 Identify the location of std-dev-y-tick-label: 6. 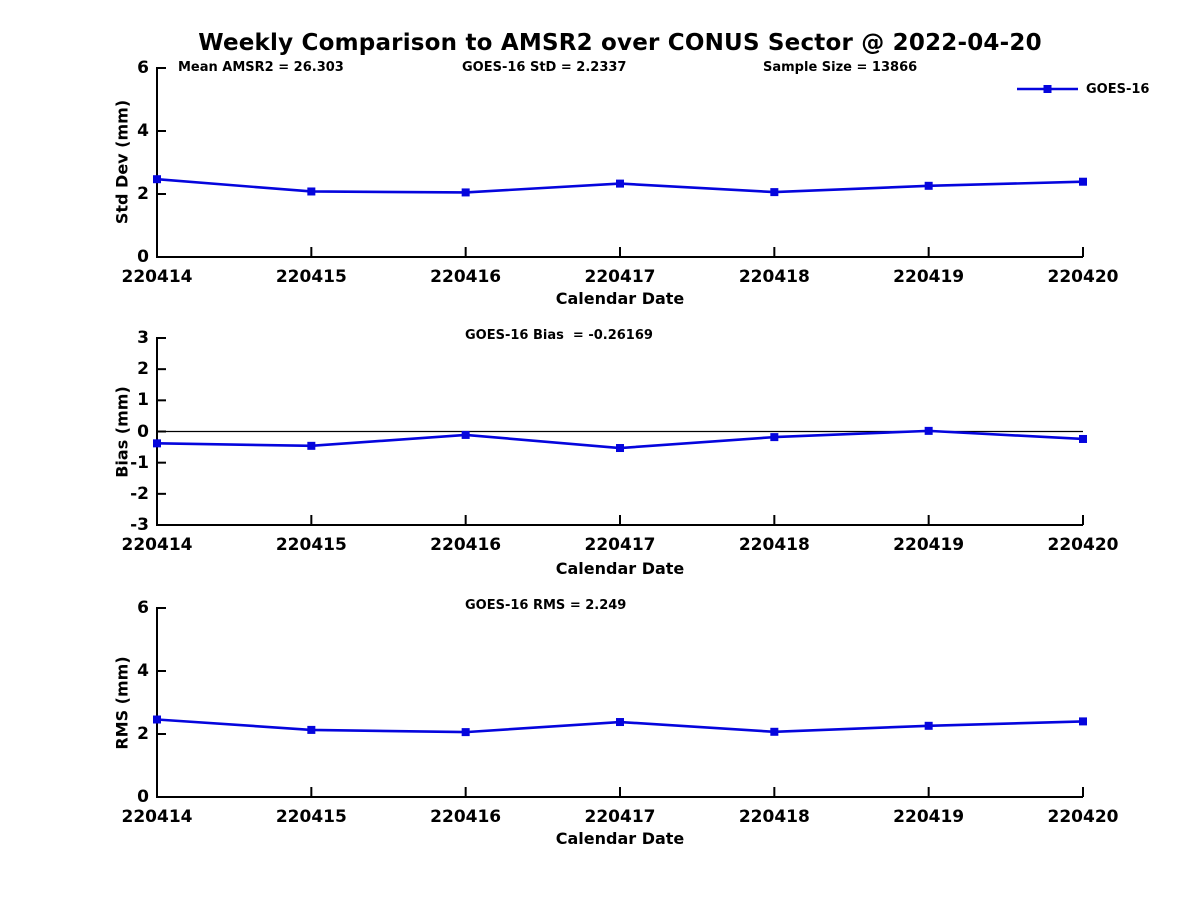
(143, 68).